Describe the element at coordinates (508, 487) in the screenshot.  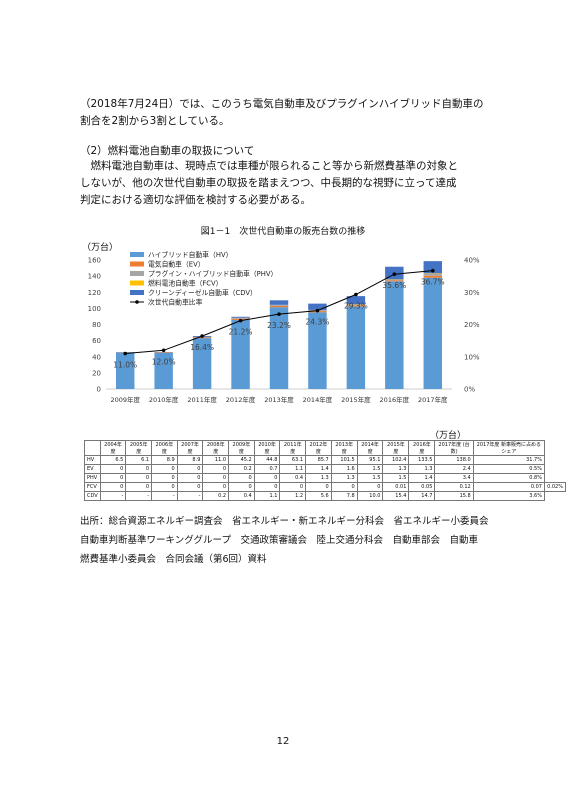
I see `table-cell: 0.07` at that location.